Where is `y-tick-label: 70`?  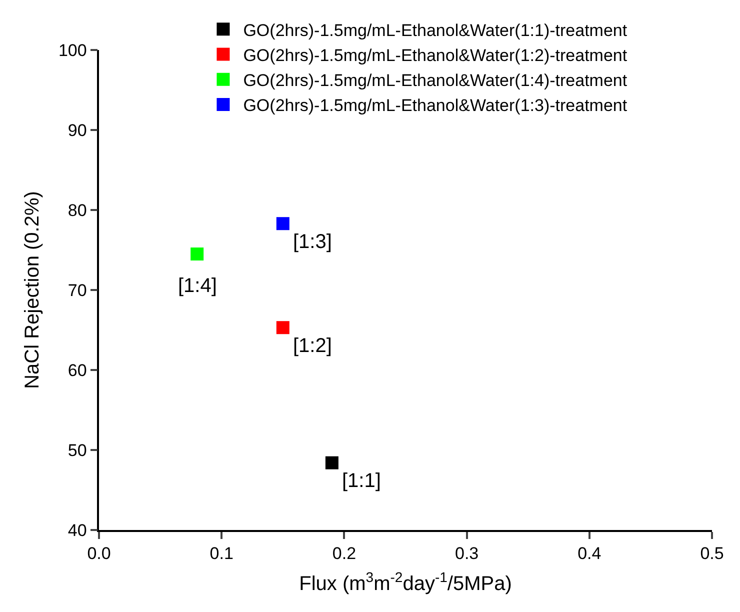 y-tick-label: 70 is located at coordinates (77, 290).